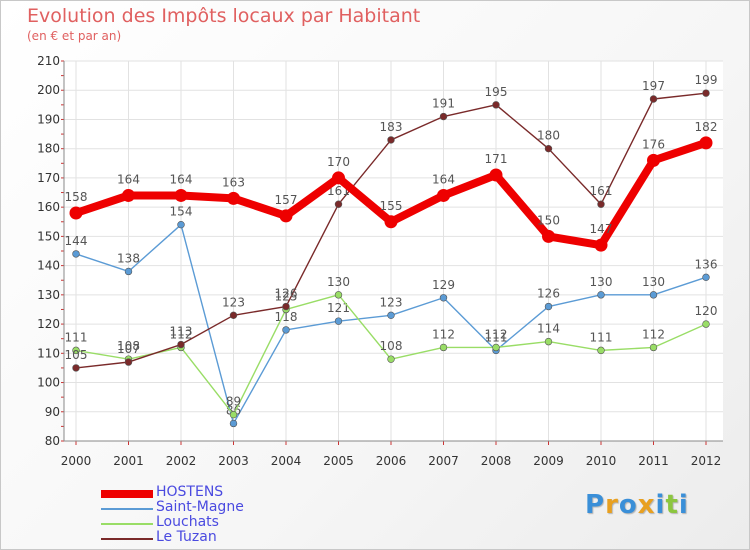 Image resolution: width=750 pixels, height=550 pixels. I want to click on y-tick-label: 100, so click(48, 383).